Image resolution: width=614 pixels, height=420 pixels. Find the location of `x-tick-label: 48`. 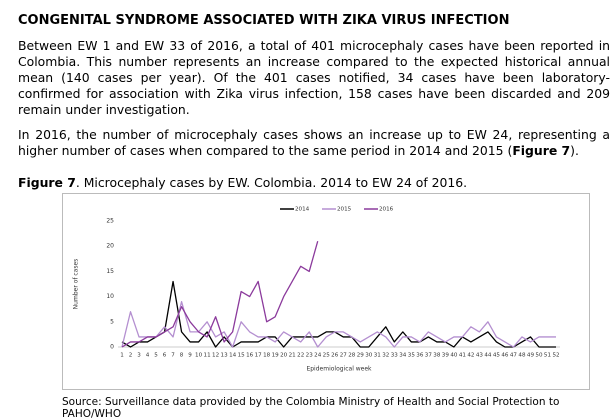

x-tick-label: 48 is located at coordinates (522, 356).